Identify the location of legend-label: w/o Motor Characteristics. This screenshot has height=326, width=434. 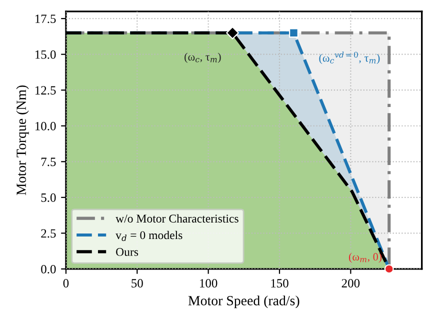
(177, 218).